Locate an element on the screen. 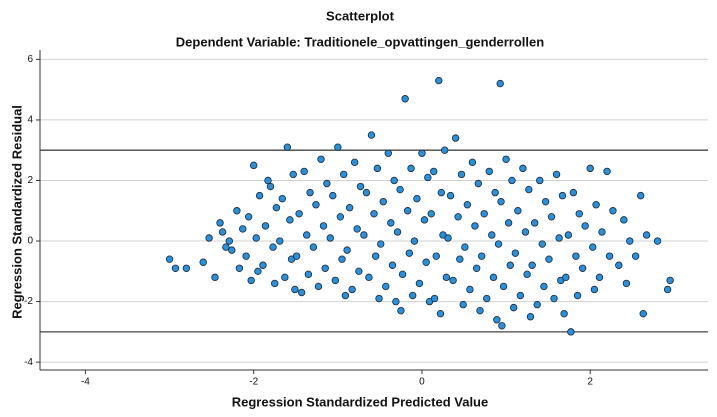 The height and width of the screenshot is (417, 717). x-tick-label: -2 is located at coordinates (253, 382).